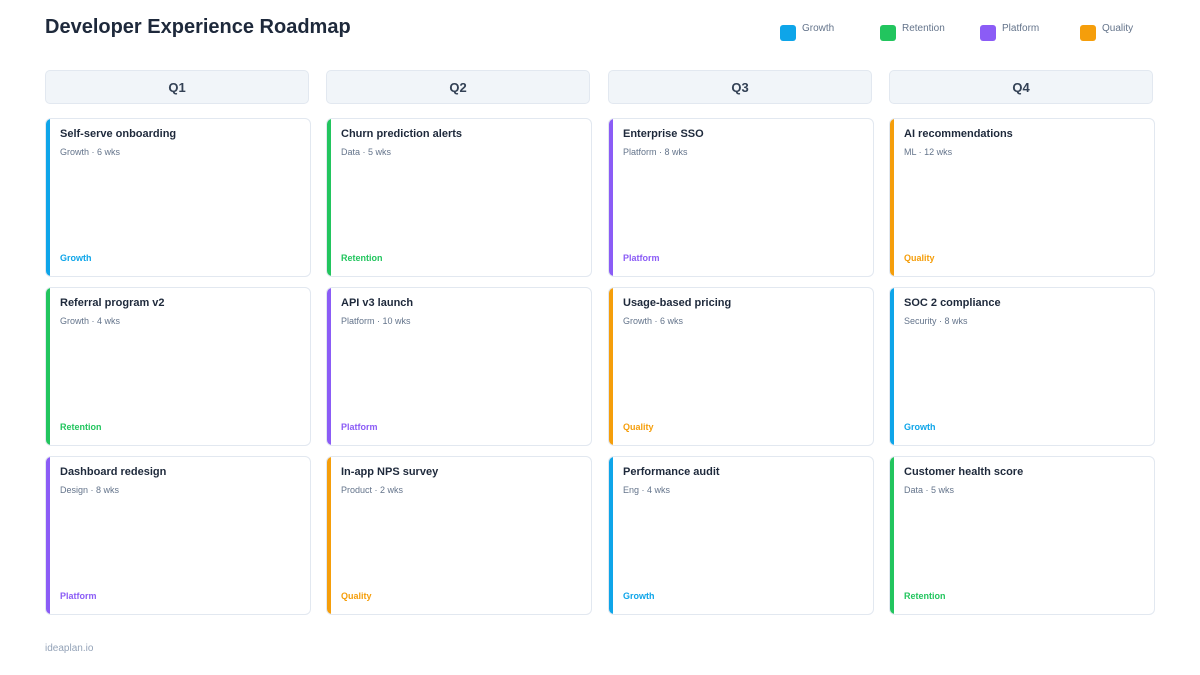 Image resolution: width=1200 pixels, height=675 pixels. What do you see at coordinates (90, 490) in the screenshot?
I see `card-meta: Design · 8 wks` at bounding box center [90, 490].